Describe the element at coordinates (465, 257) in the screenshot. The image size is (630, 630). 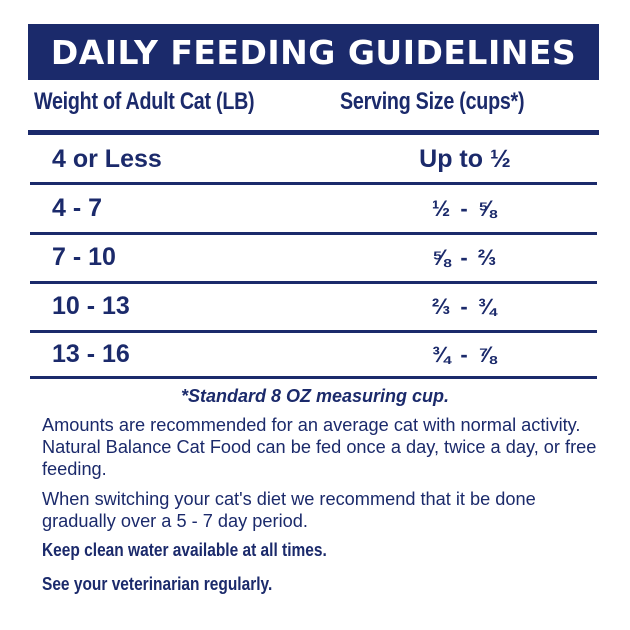
I see `serving-cell: ⅝ - ⅔` at that location.